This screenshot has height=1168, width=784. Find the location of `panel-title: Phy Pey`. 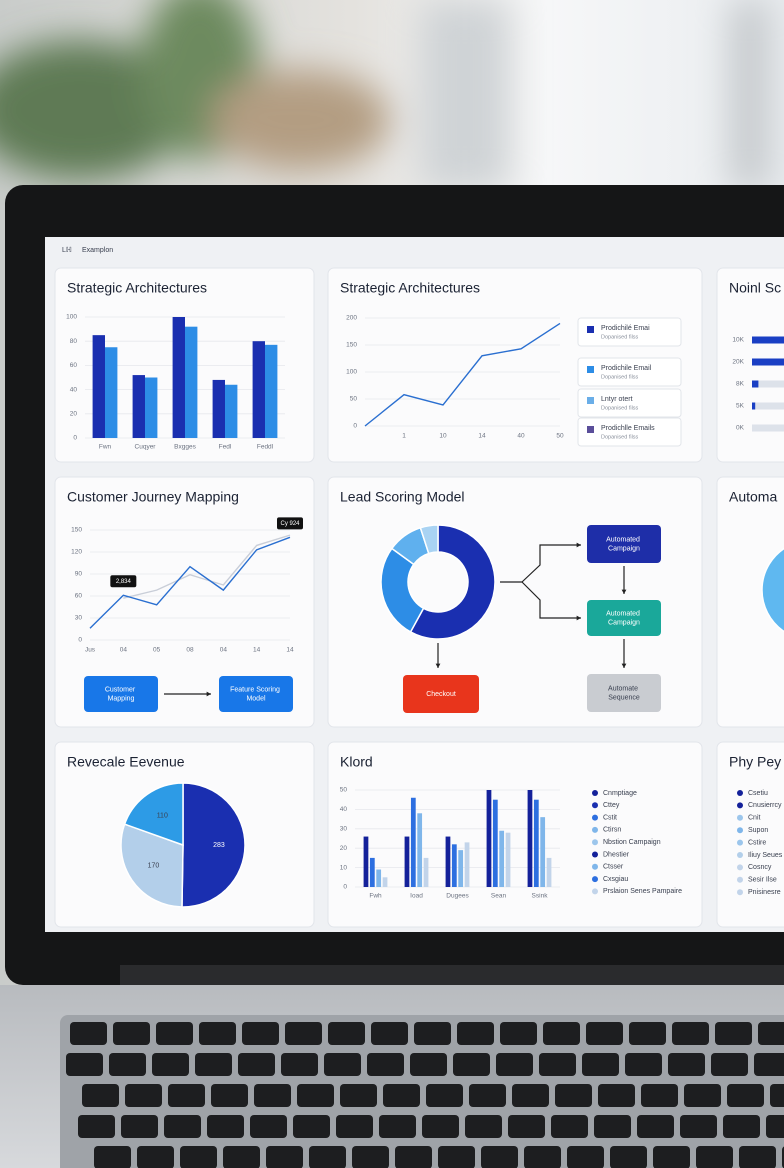

panel-title: Phy Pey is located at coordinates (755, 762).